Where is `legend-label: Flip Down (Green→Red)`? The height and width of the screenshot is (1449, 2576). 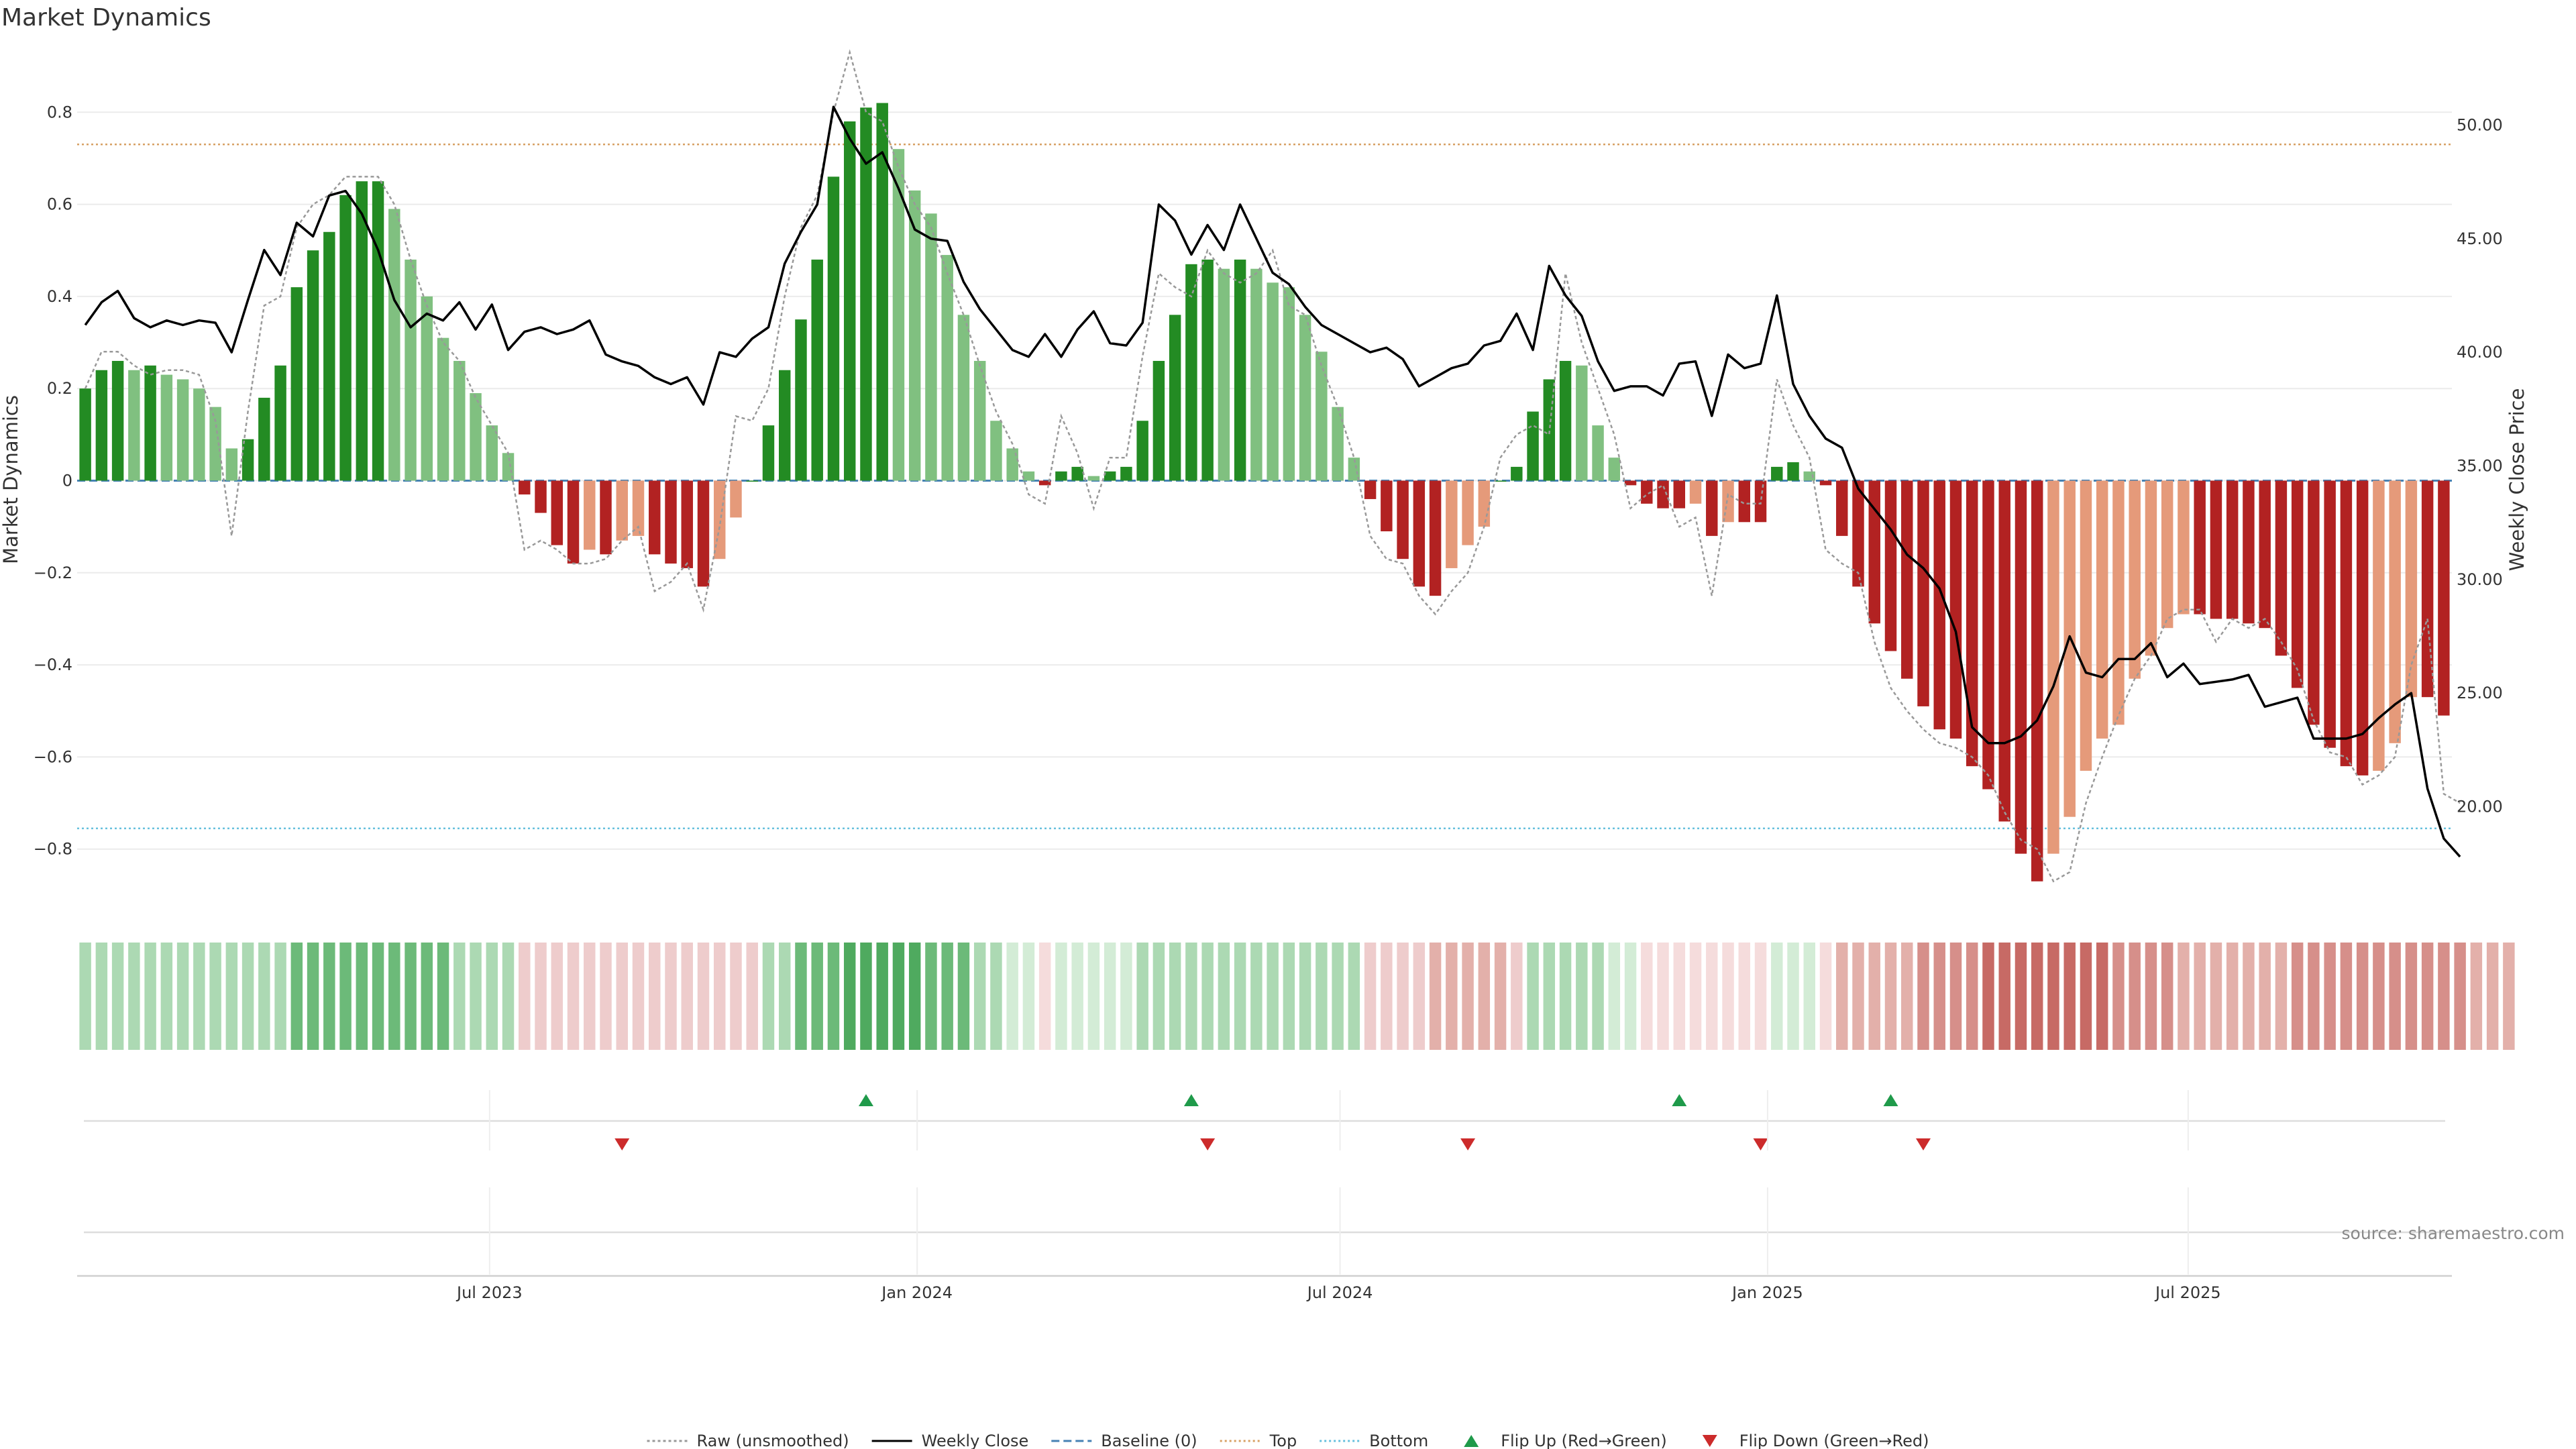
legend-label: Flip Down (Green→Red) is located at coordinates (1834, 1440).